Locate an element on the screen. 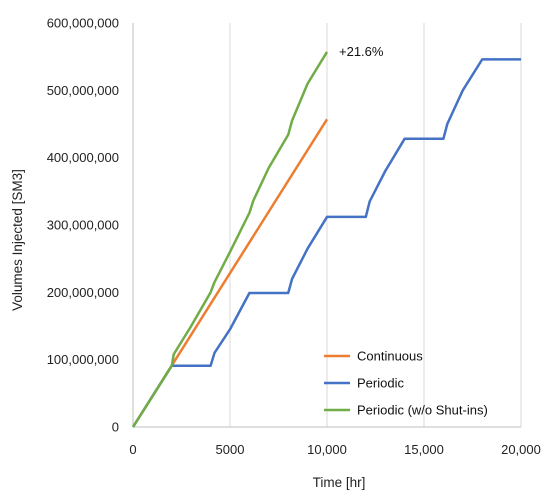 This screenshot has height=499, width=550. y-tick-label: 300,000,000 is located at coordinates (83, 225).